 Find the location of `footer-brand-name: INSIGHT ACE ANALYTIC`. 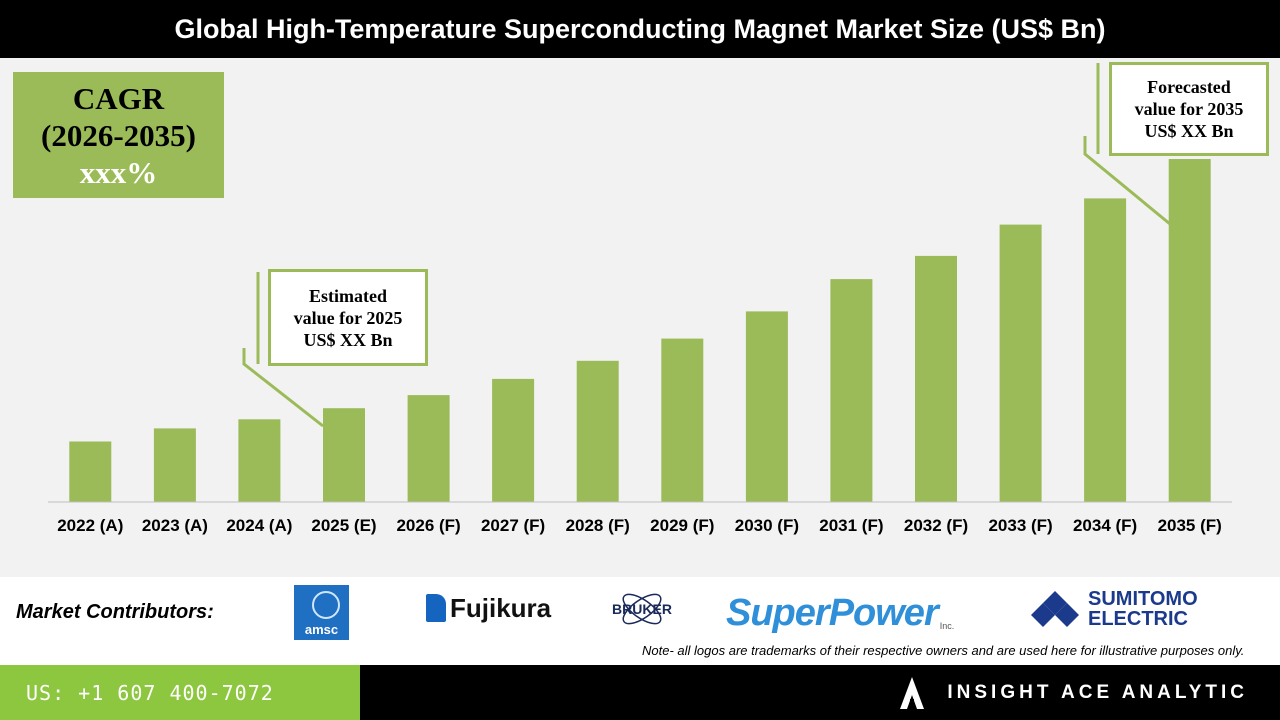

footer-brand-name: INSIGHT ACE ANALYTIC is located at coordinates (1097, 692).